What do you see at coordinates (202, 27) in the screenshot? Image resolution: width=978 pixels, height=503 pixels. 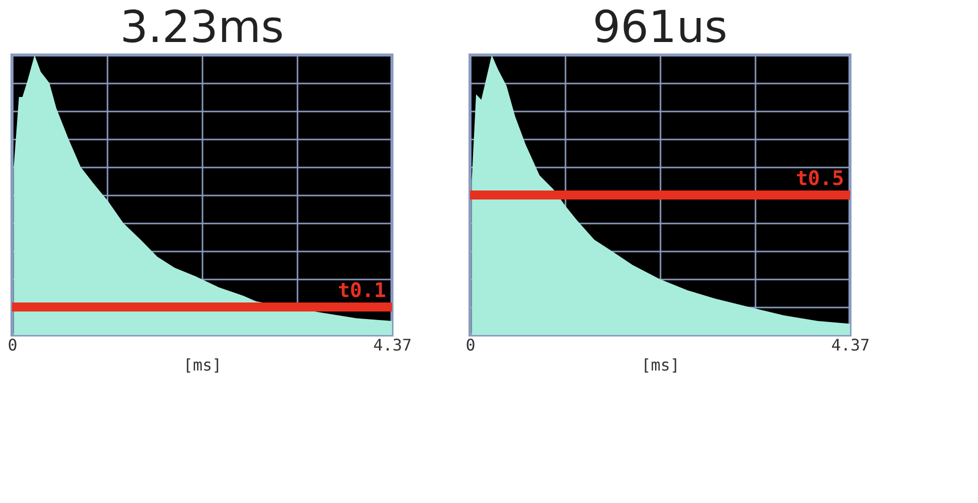 I see `chart-title: 3.23ms` at bounding box center [202, 27].